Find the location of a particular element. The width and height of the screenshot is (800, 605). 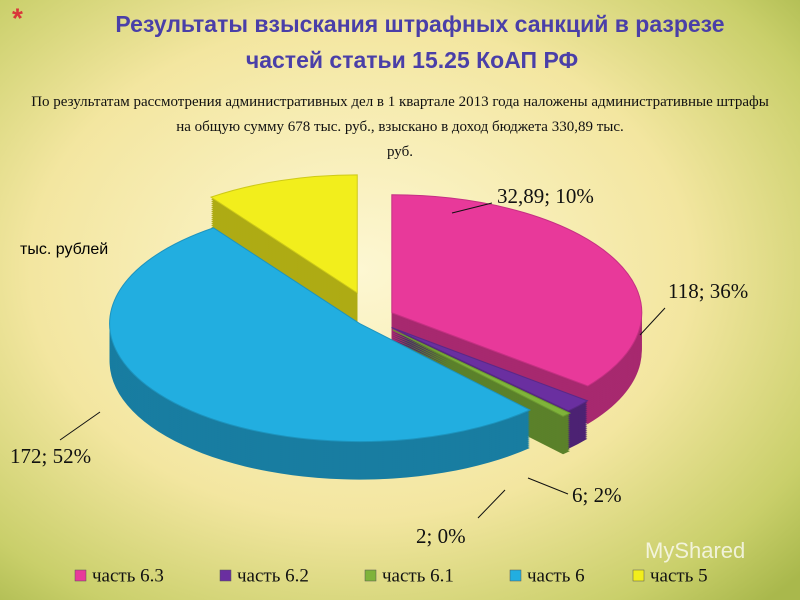

data-label: 2; 0% is located at coordinates (441, 536).